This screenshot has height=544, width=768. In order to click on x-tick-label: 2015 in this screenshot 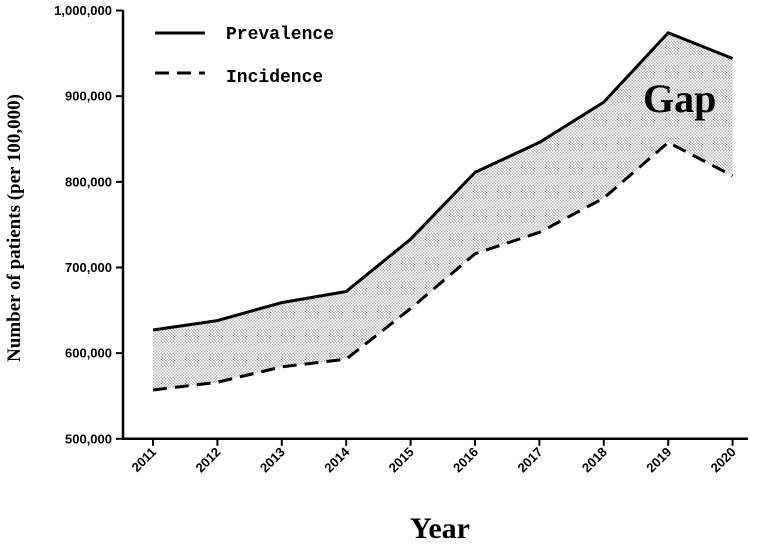, I will do `click(401, 459)`.